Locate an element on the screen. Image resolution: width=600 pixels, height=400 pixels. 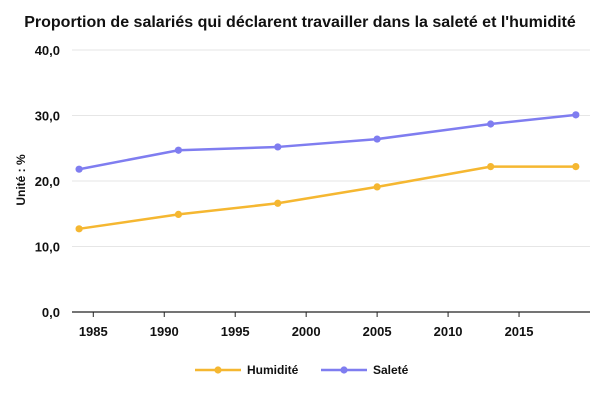
x-tick-label: 2015 is located at coordinates (519, 331).